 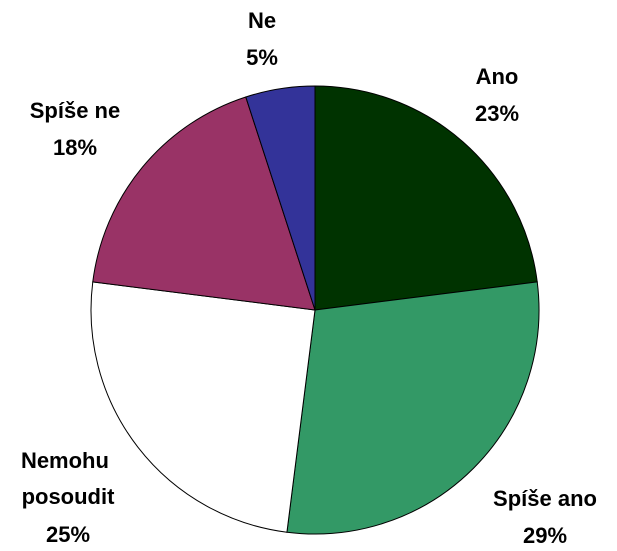 I want to click on slice-value-label: 23%, so click(x=497, y=113).